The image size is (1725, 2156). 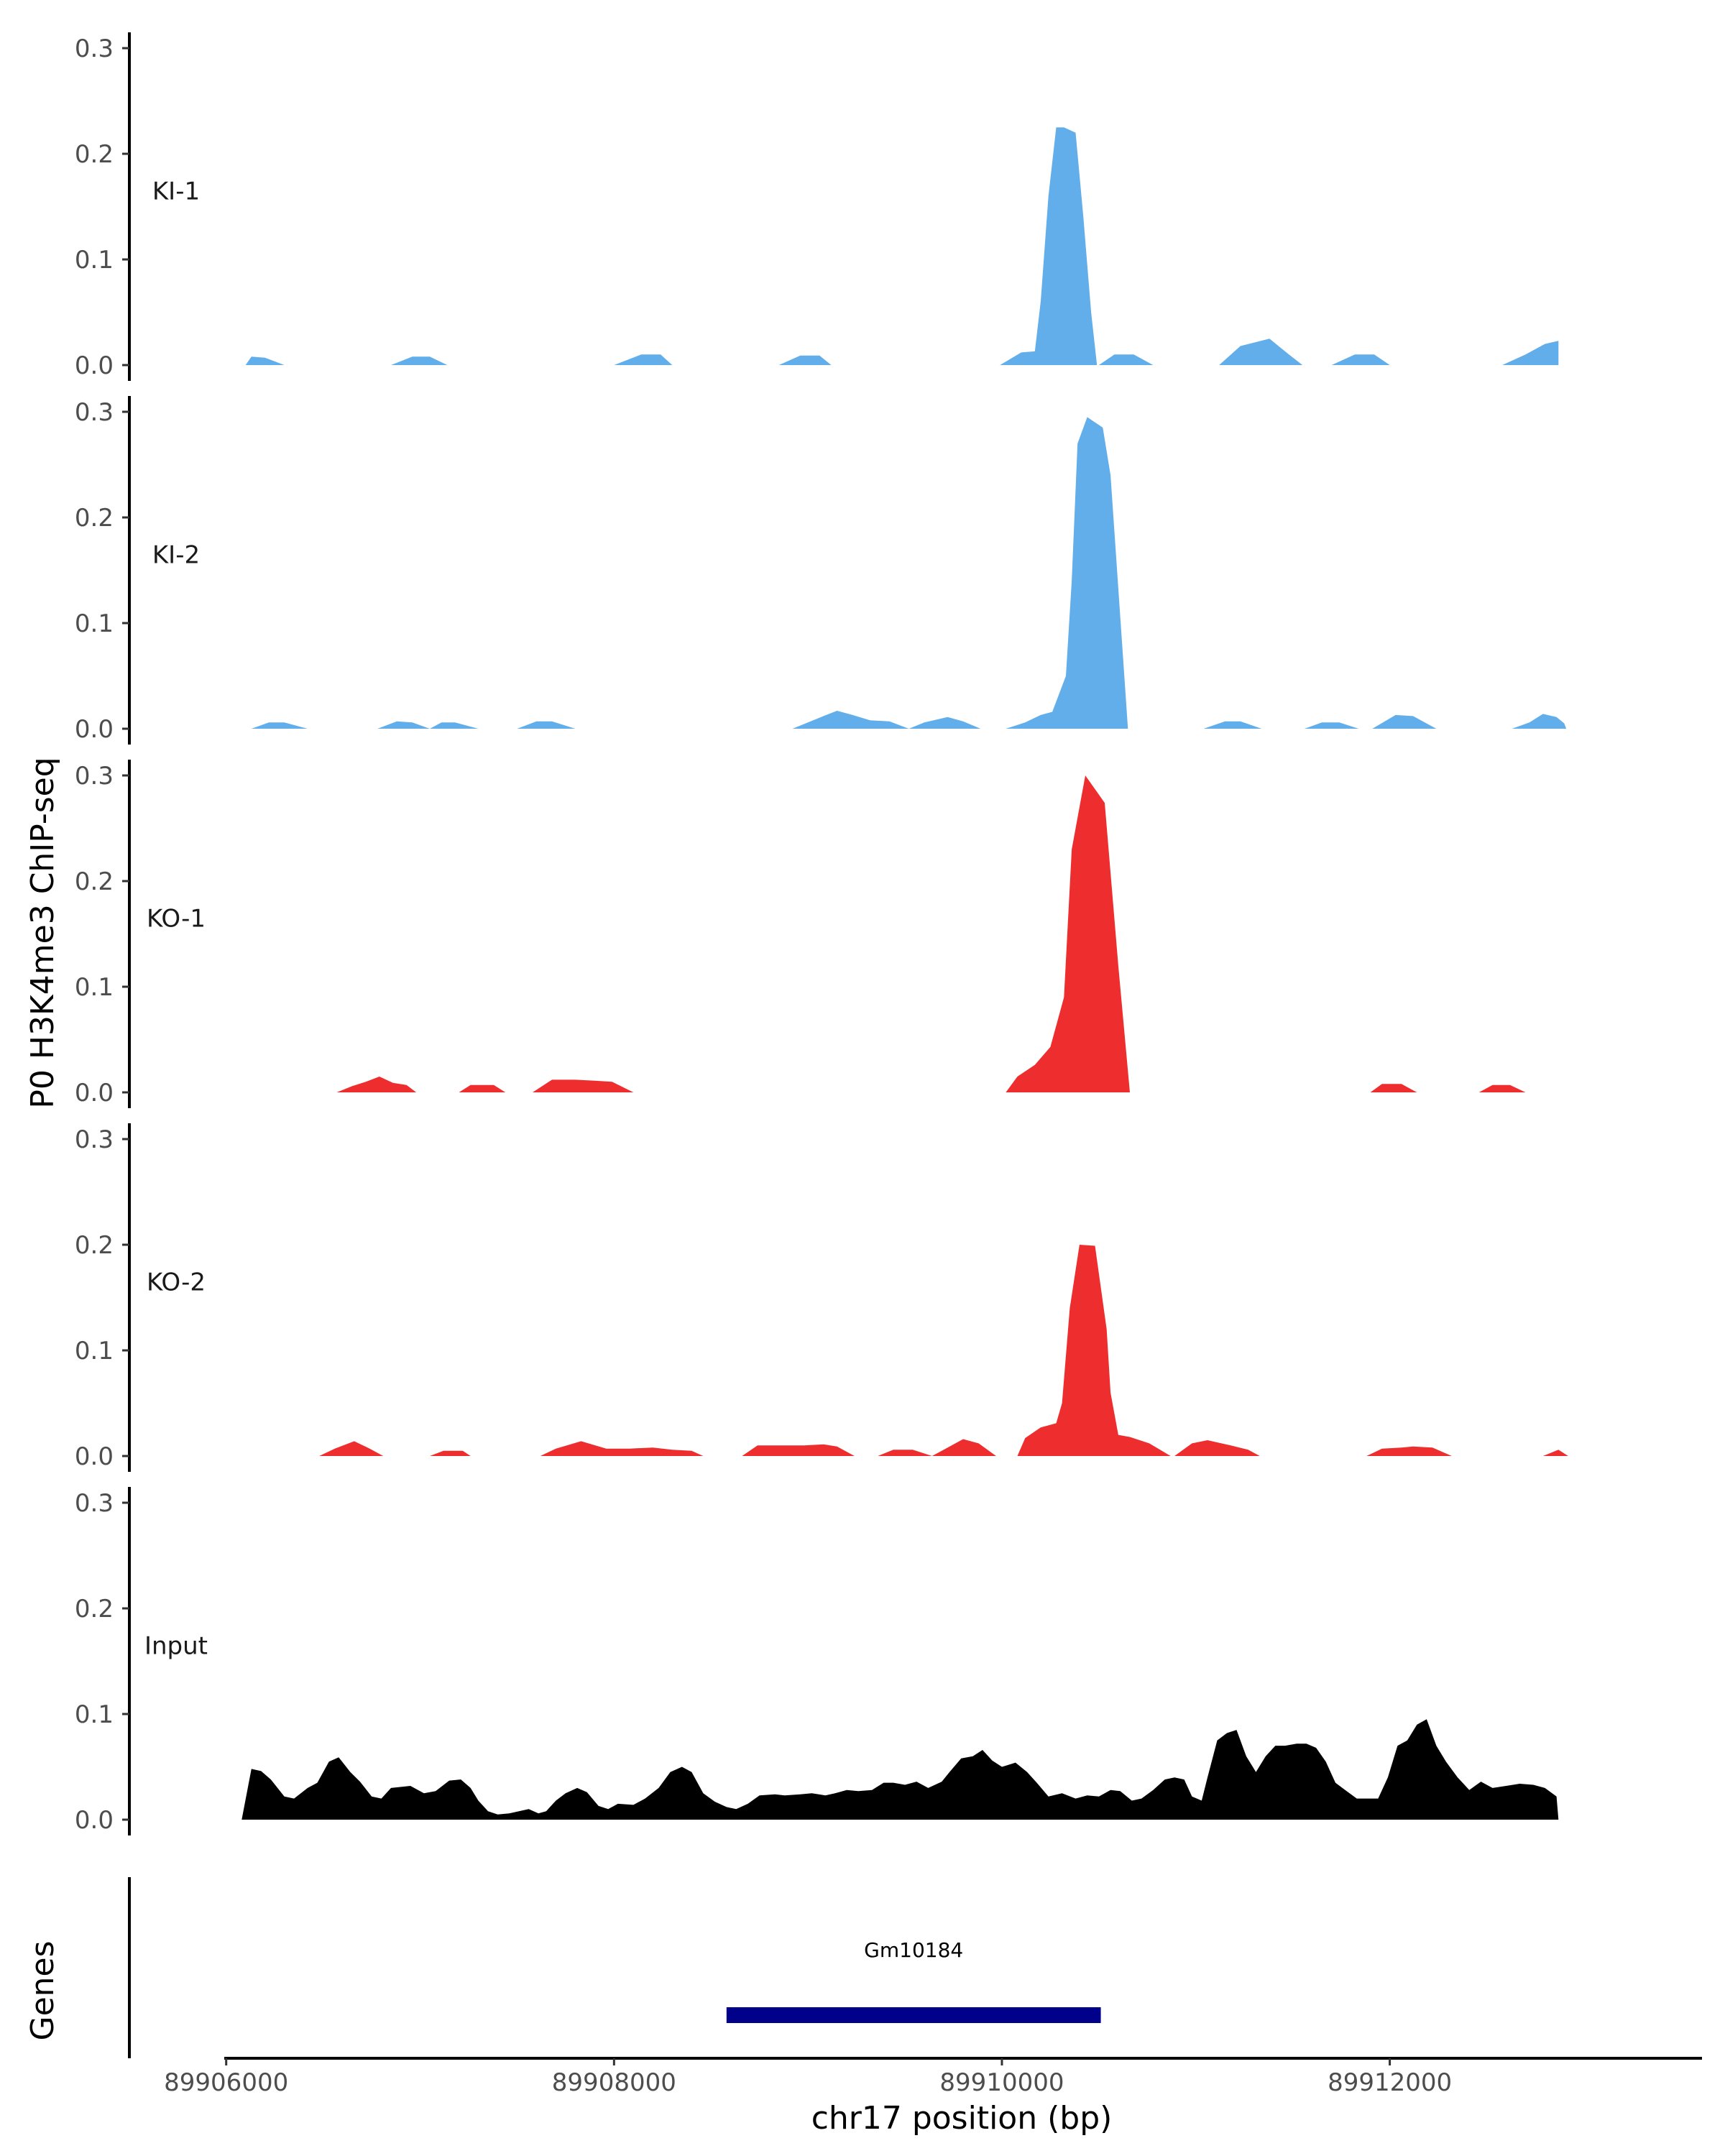 What do you see at coordinates (817, 1661) in the screenshot?
I see `track-input: 0.0 0.1 0.2 0.3 Input` at bounding box center [817, 1661].